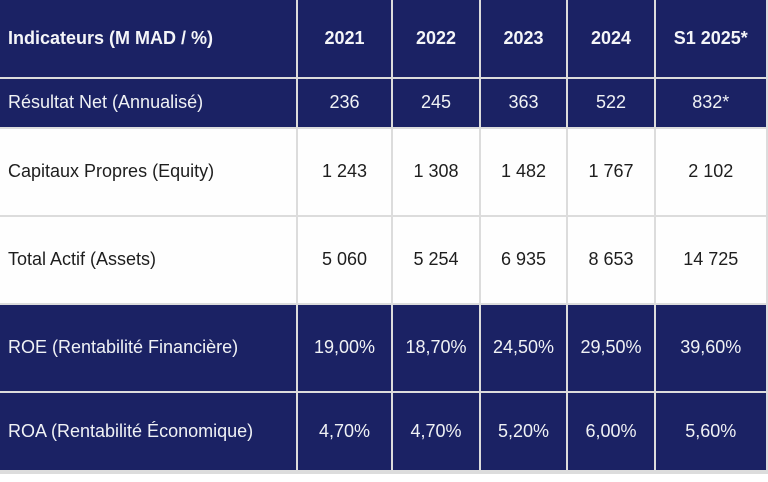 The height and width of the screenshot is (482, 768). I want to click on row-label: ROE (Rentabilité Financière), so click(149, 348).